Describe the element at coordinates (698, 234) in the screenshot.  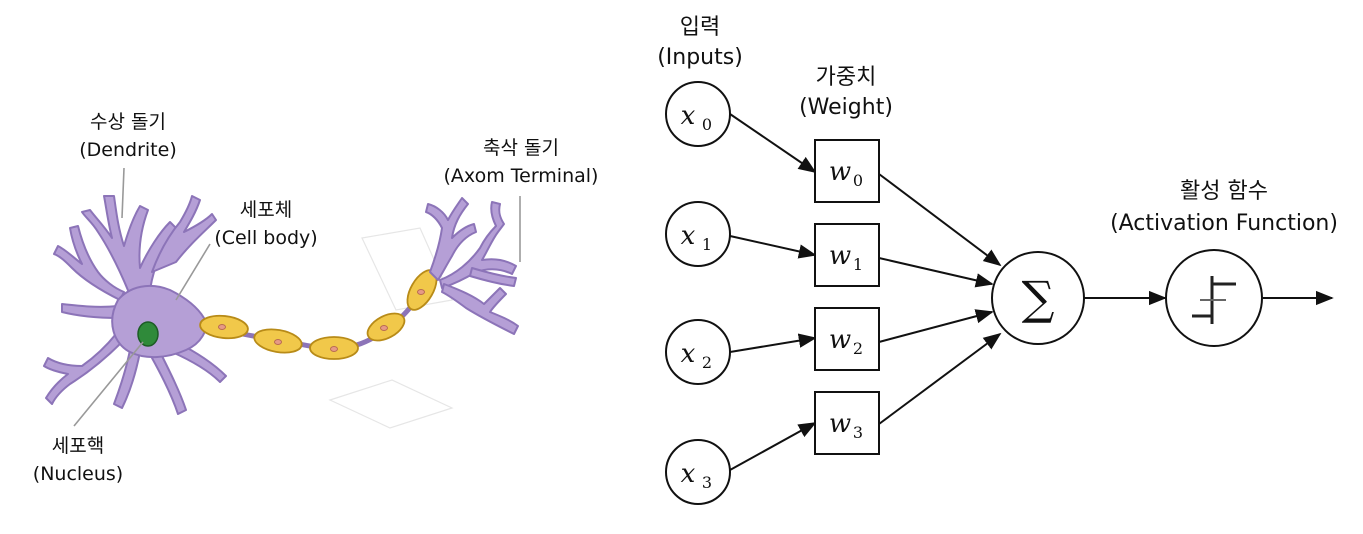
I see `input-node-1: x 1` at that location.